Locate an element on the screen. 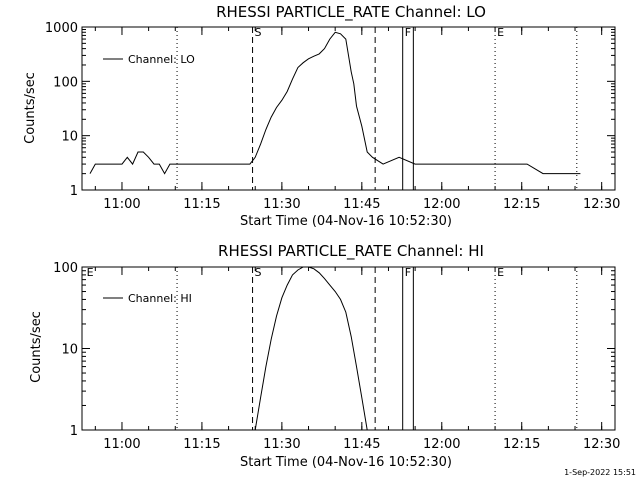  chart-title: RHESSI PARTICLE_RATE Channel: LO is located at coordinates (351, 12).